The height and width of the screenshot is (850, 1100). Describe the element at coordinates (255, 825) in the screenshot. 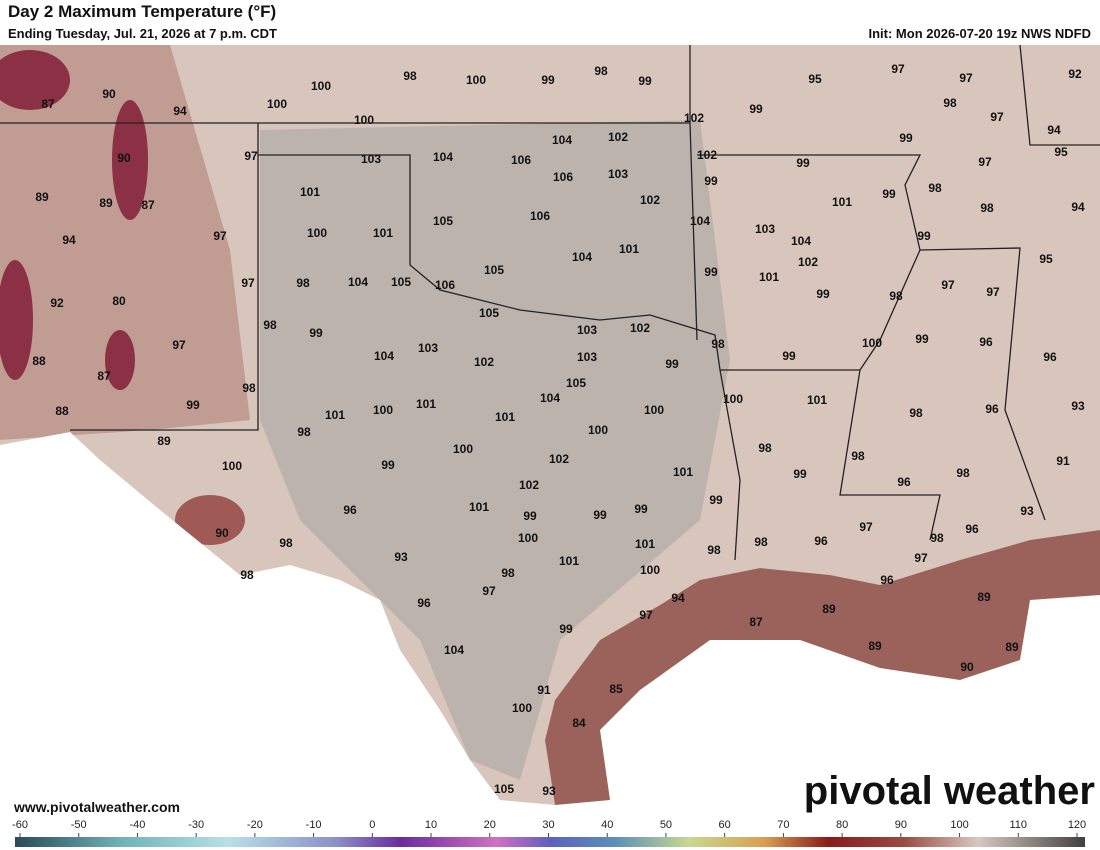

I see `colorbar-tick-label: -20` at that location.